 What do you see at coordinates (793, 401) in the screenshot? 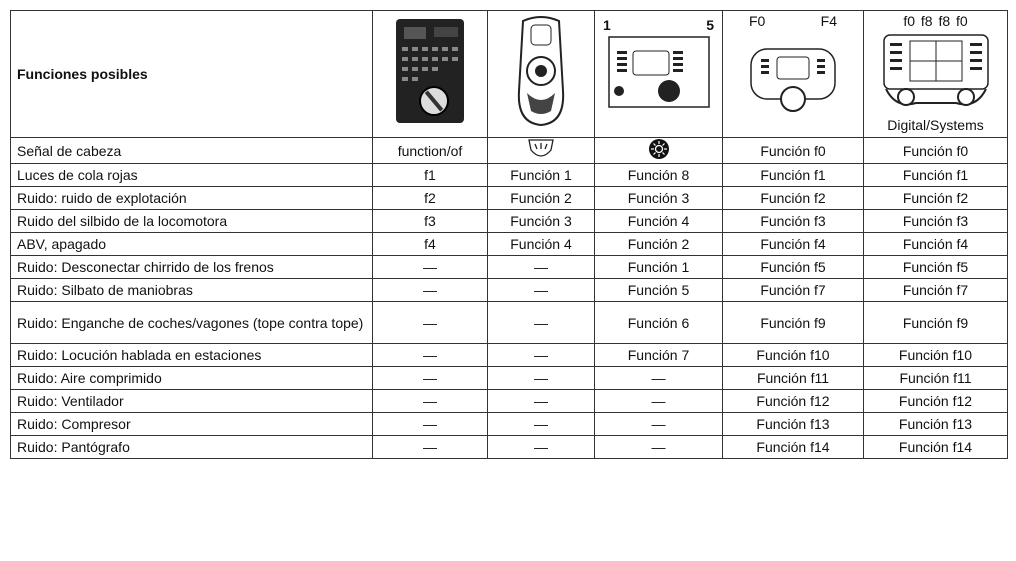
I see `function-cell: Función f12` at bounding box center [793, 401].